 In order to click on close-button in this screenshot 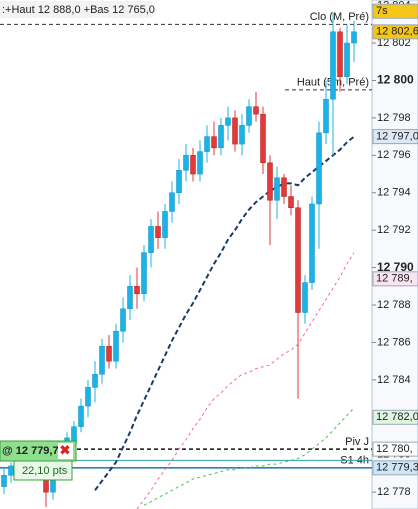, I will do `click(65, 451)`.